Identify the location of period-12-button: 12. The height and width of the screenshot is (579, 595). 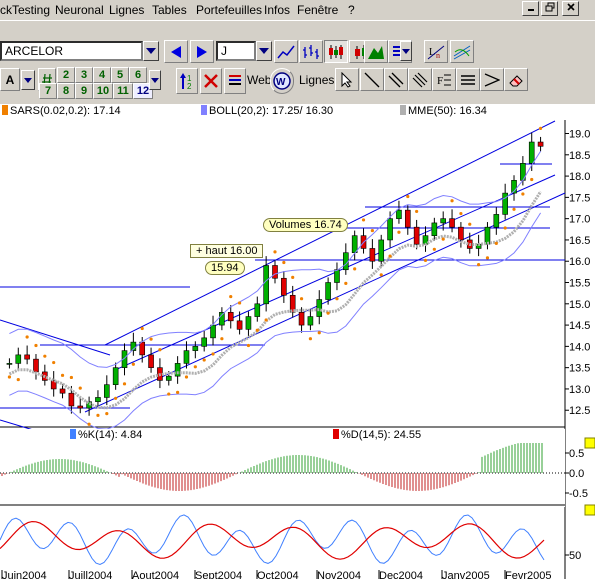
(143, 91).